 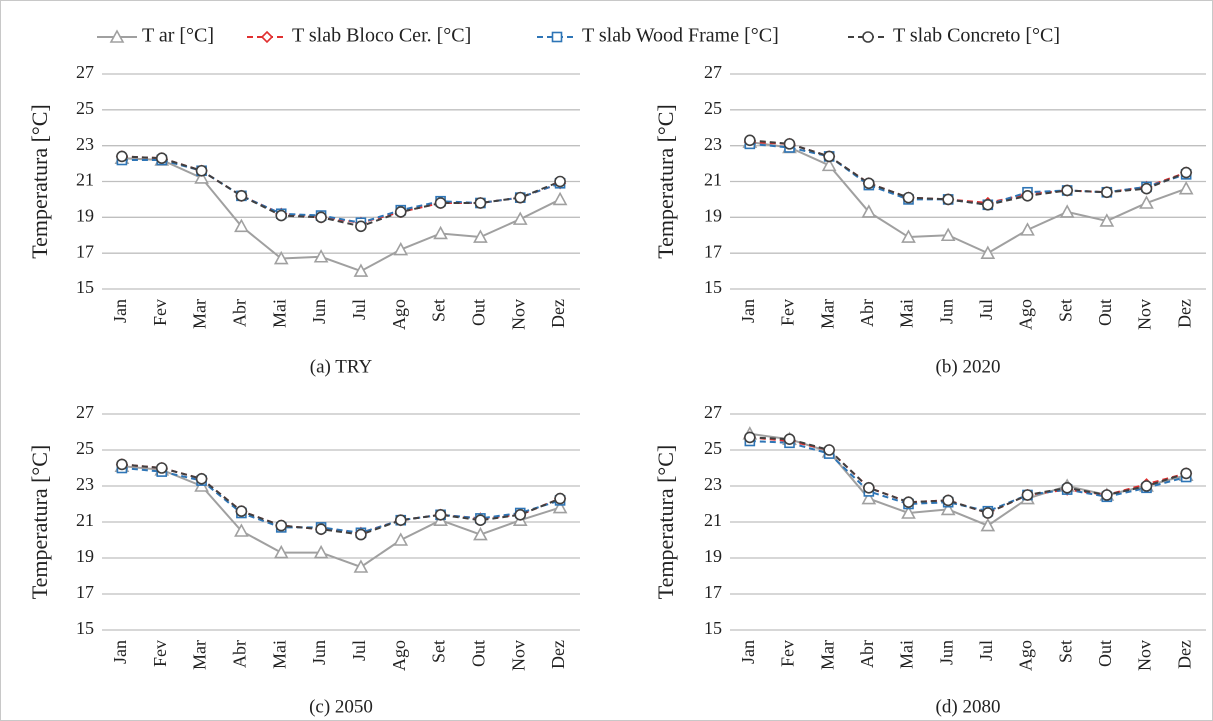 What do you see at coordinates (976, 36) in the screenshot?
I see `legend-label: T slab Concreto [°C]` at bounding box center [976, 36].